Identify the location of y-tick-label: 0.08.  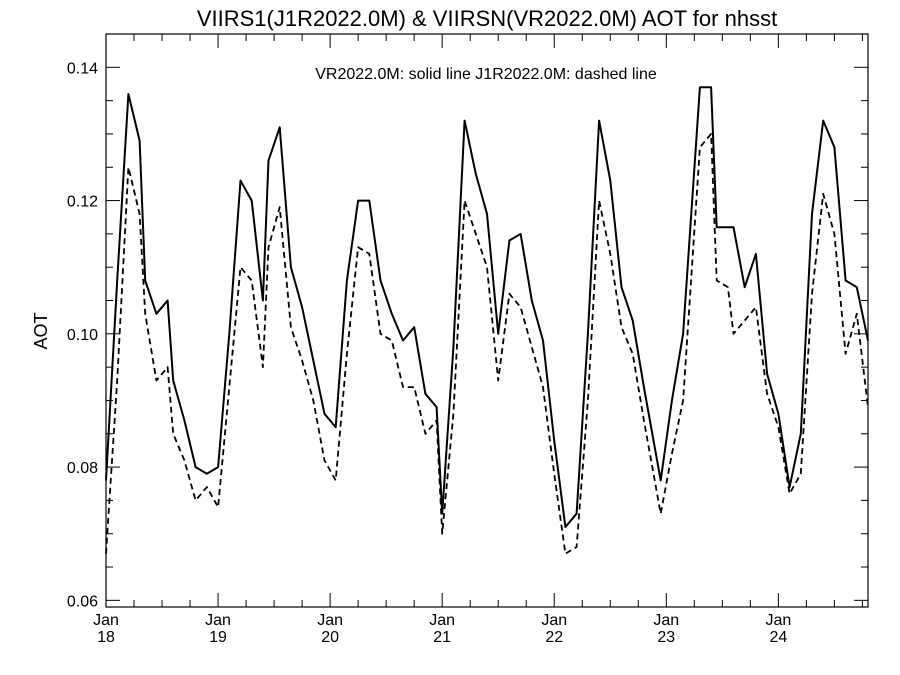
(82, 468).